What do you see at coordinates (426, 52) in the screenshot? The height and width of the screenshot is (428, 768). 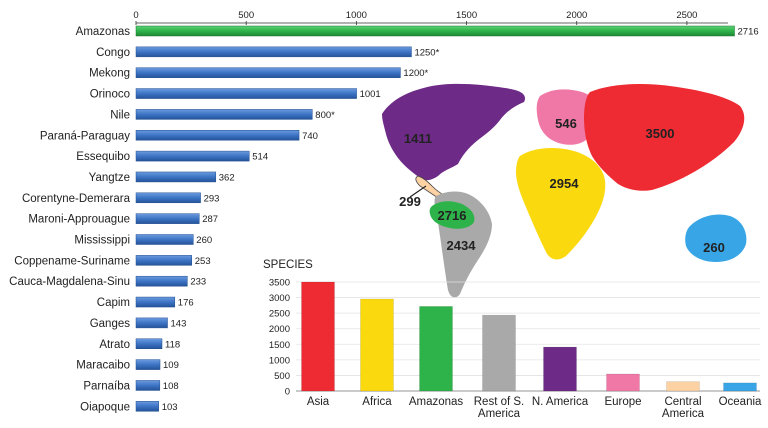 I see `river-value-label: 1250*` at bounding box center [426, 52].